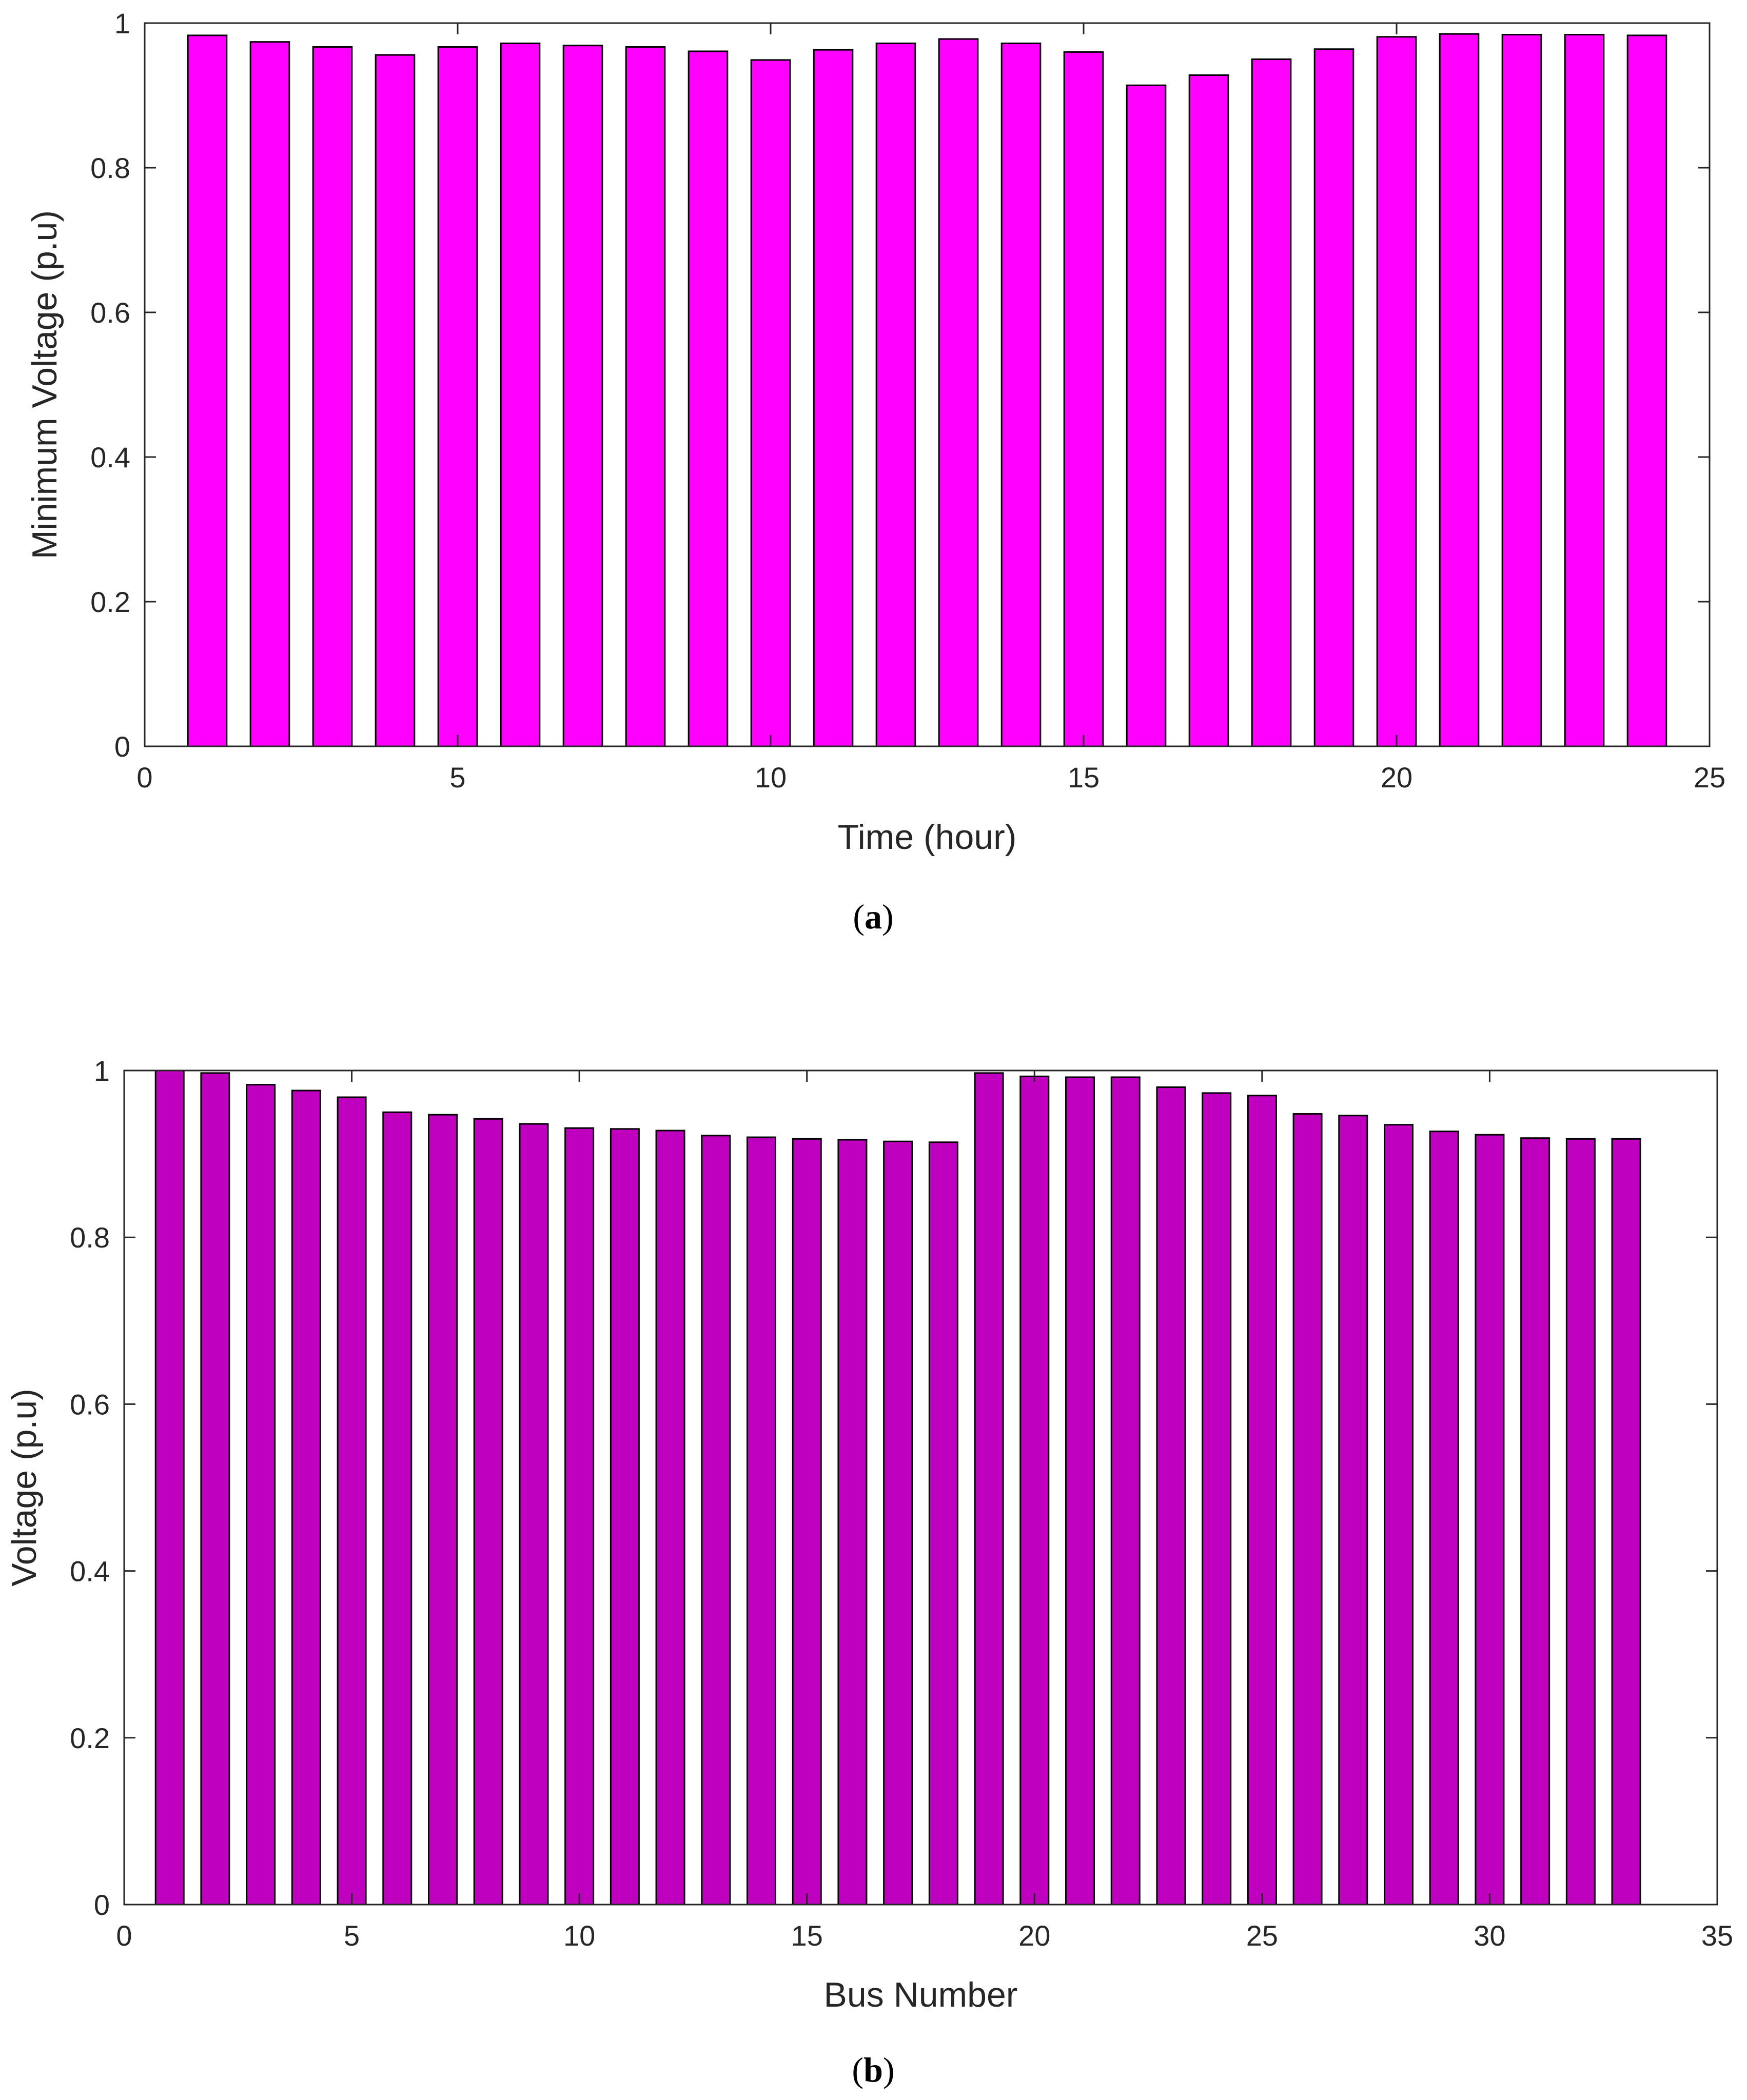 The height and width of the screenshot is (2100, 1747). I want to click on x-tick-label-b-30: 30, so click(1489, 1936).